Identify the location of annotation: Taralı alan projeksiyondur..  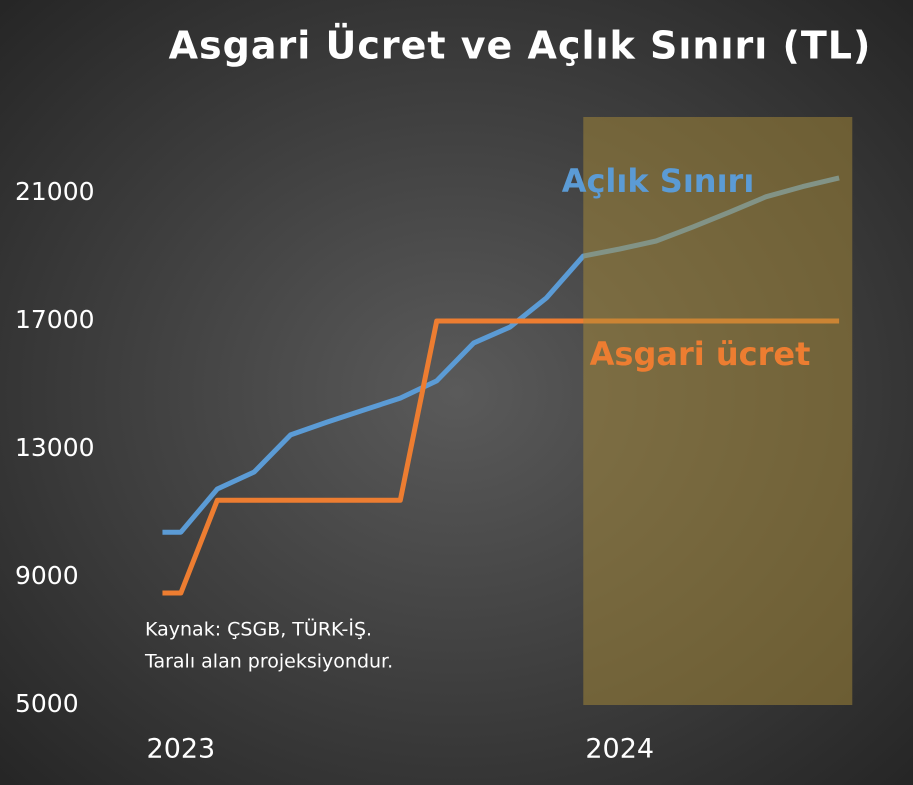
(268, 662).